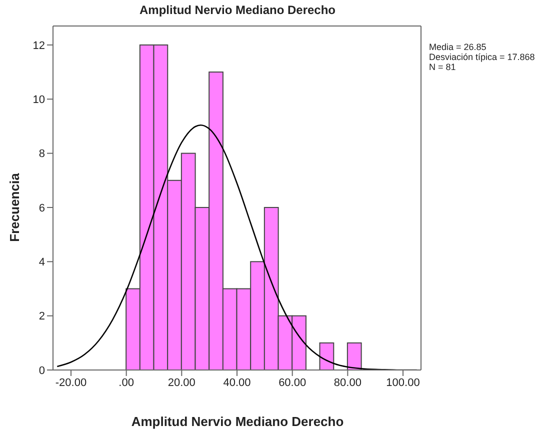  Describe the element at coordinates (482, 57) in the screenshot. I see `text: Desviación típica = 17.868` at that location.